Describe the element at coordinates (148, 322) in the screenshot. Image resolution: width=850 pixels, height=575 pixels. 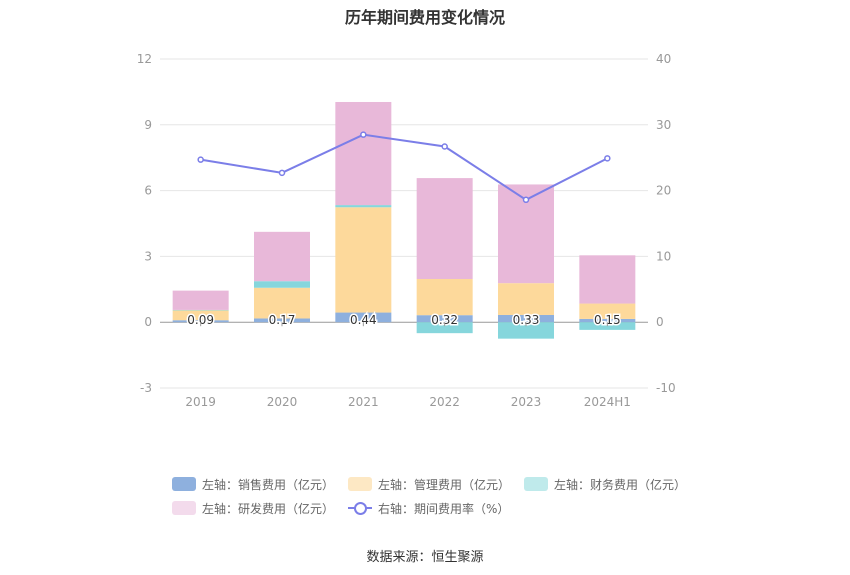
I see `left-tick-label: 0` at that location.